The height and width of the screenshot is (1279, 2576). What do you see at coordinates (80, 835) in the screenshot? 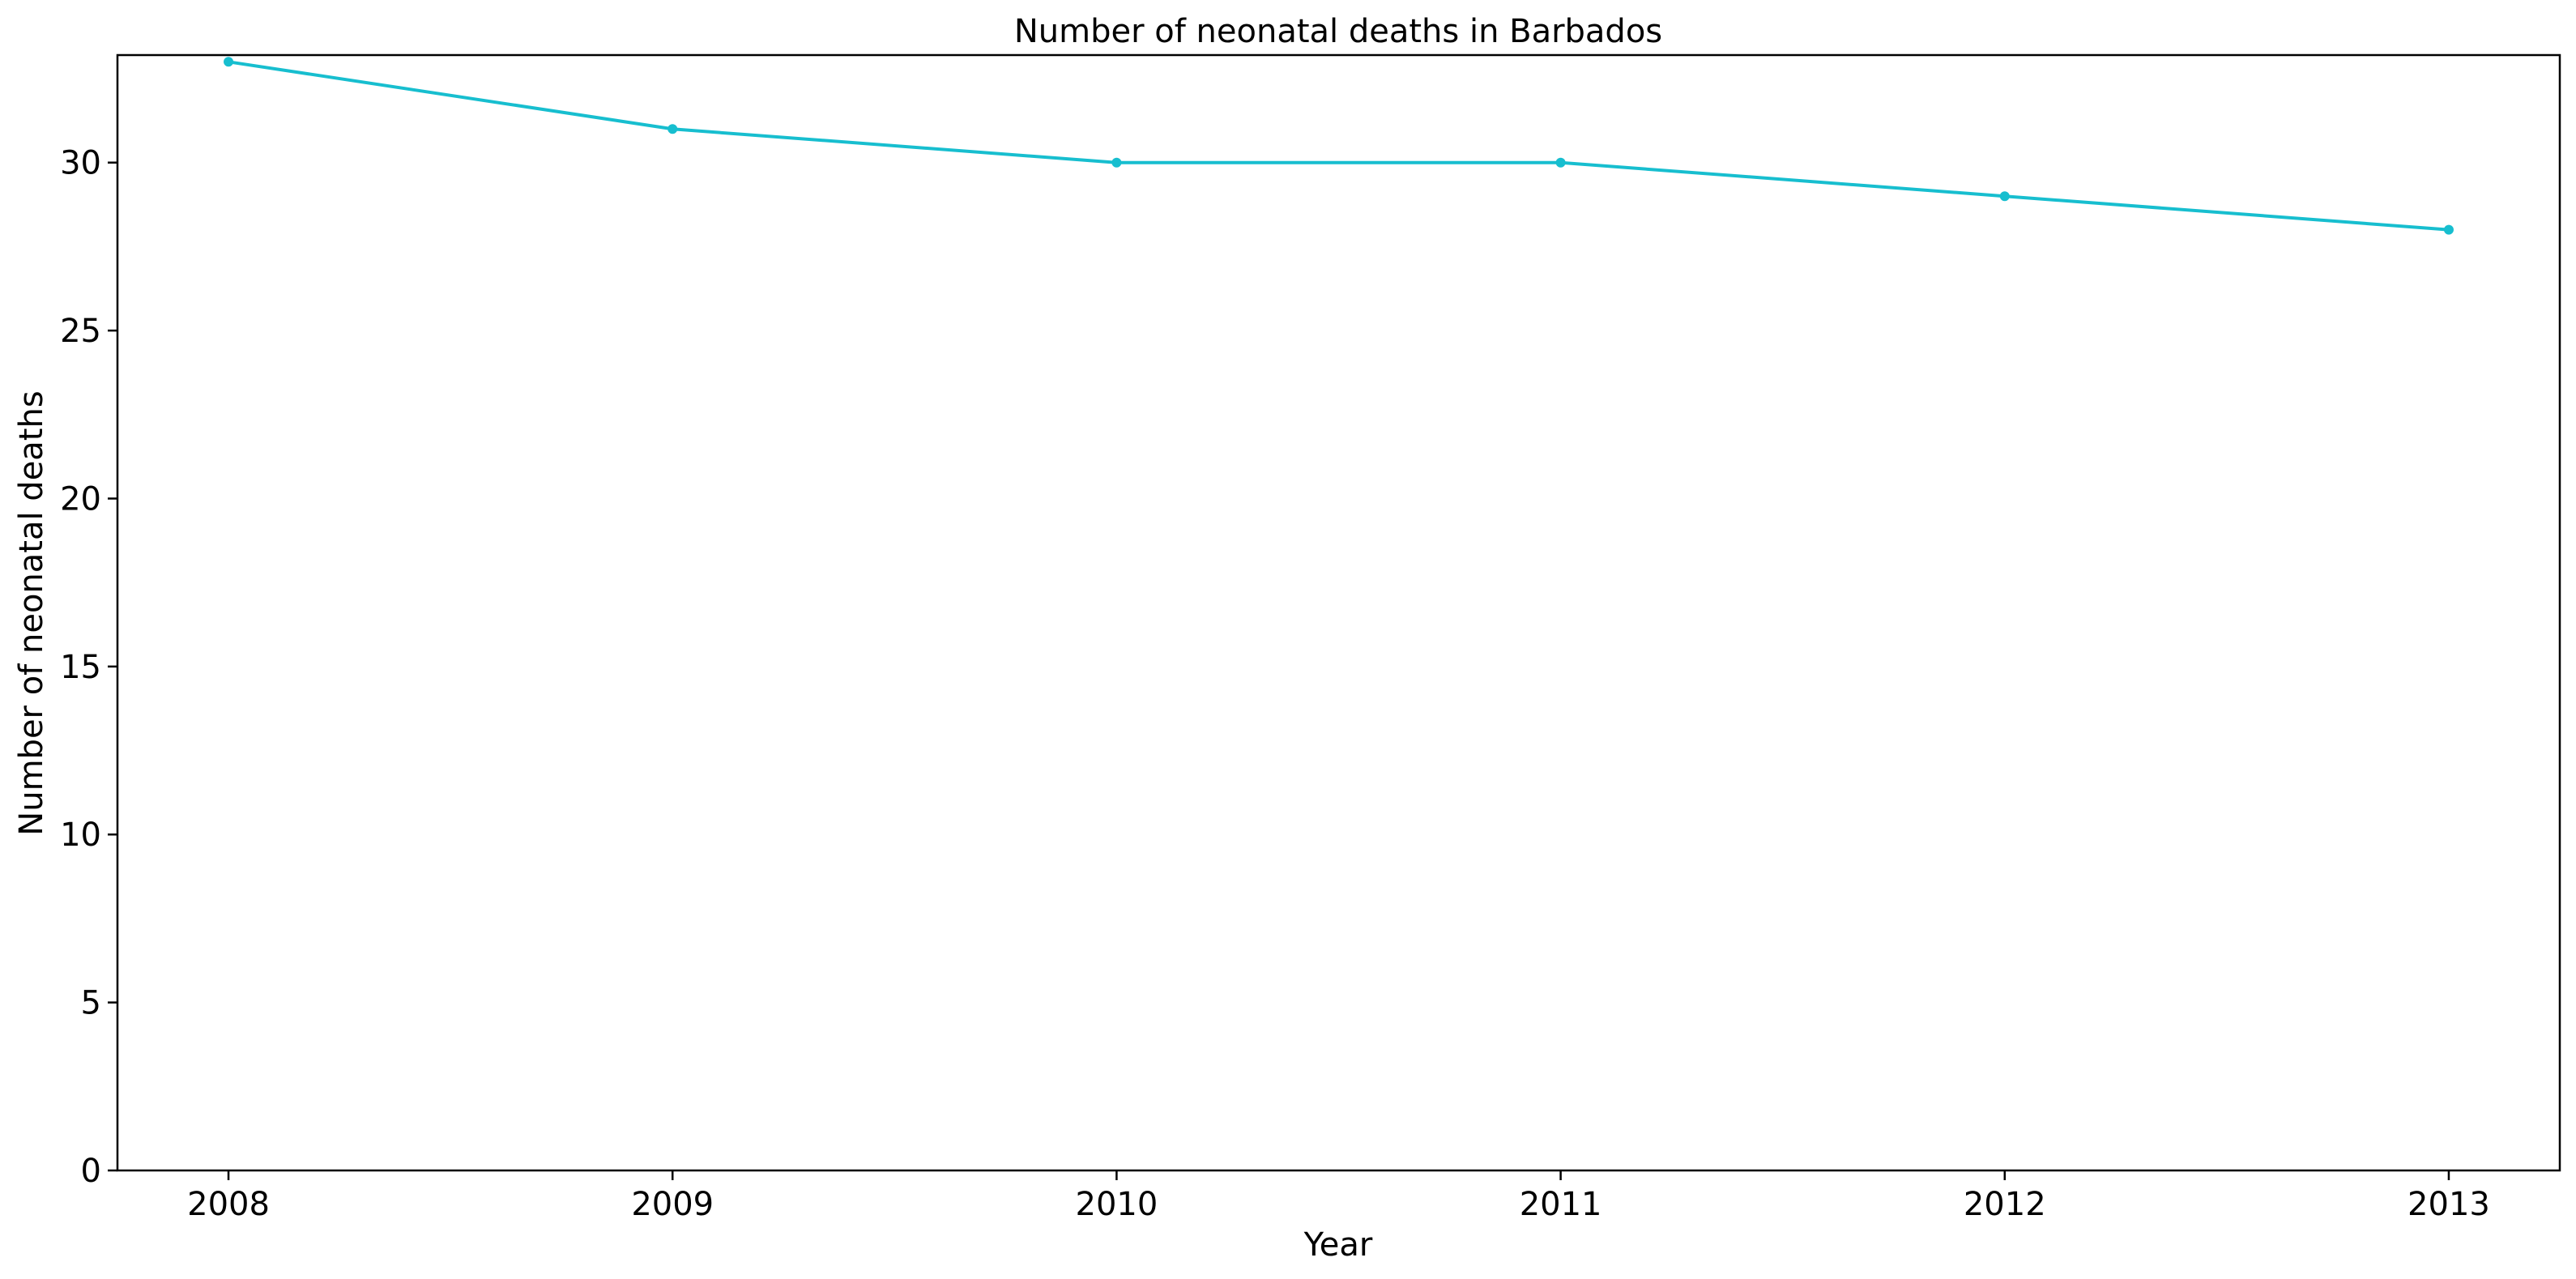
I see `y-tick-label: 10` at bounding box center [80, 835].